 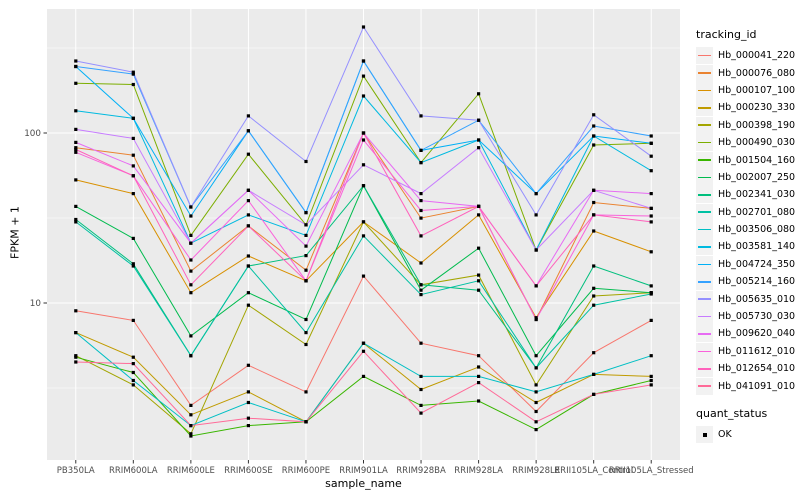 I want to click on color-legend-title: tracking_id, so click(x=726, y=34).